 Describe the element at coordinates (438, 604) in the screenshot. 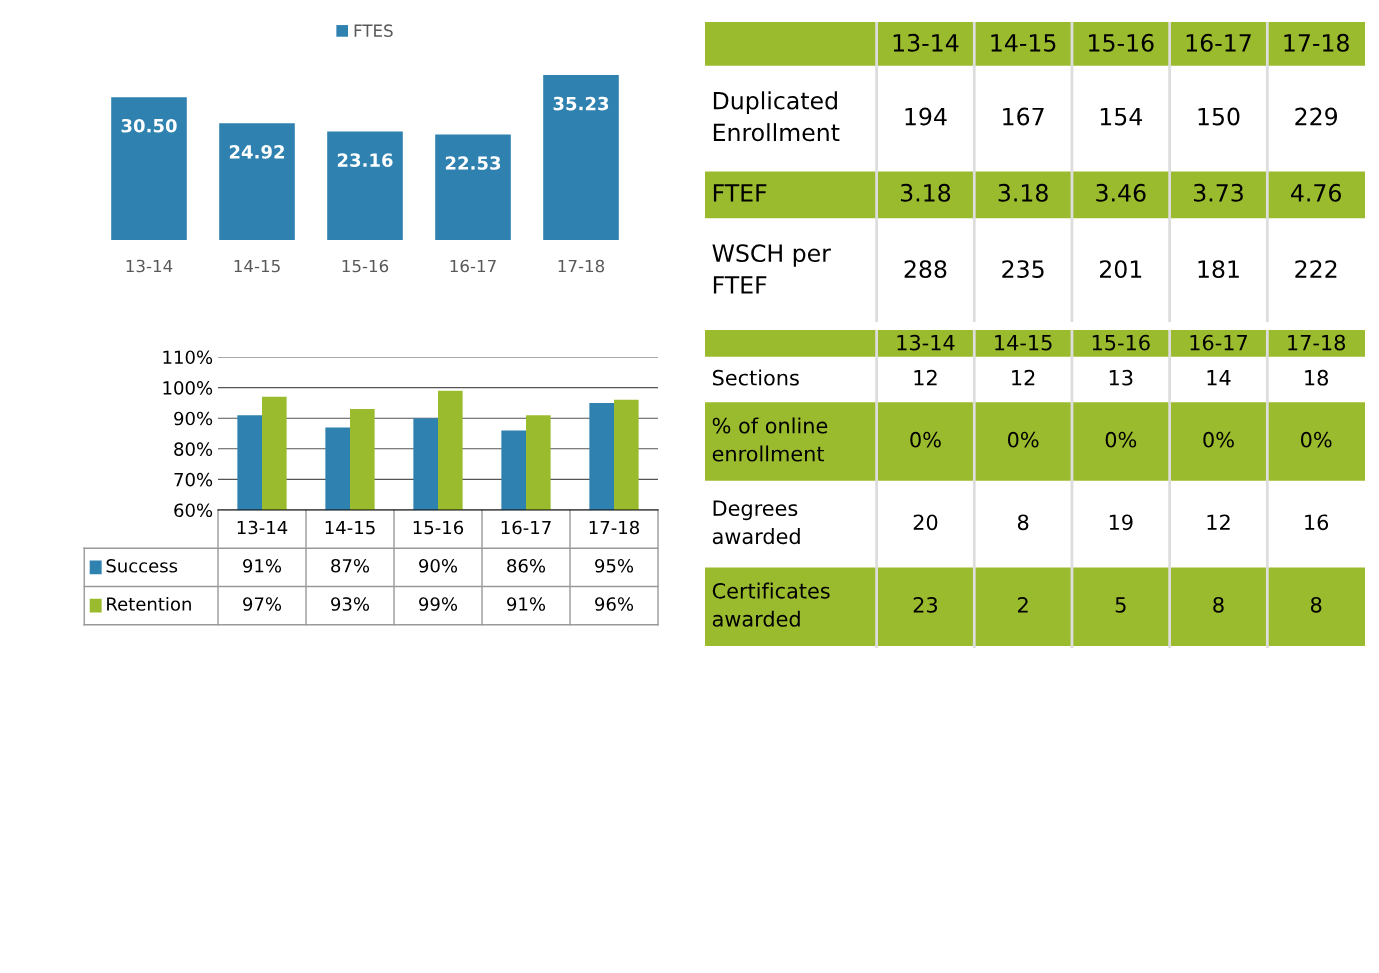

I see `data-label: 99%` at that location.